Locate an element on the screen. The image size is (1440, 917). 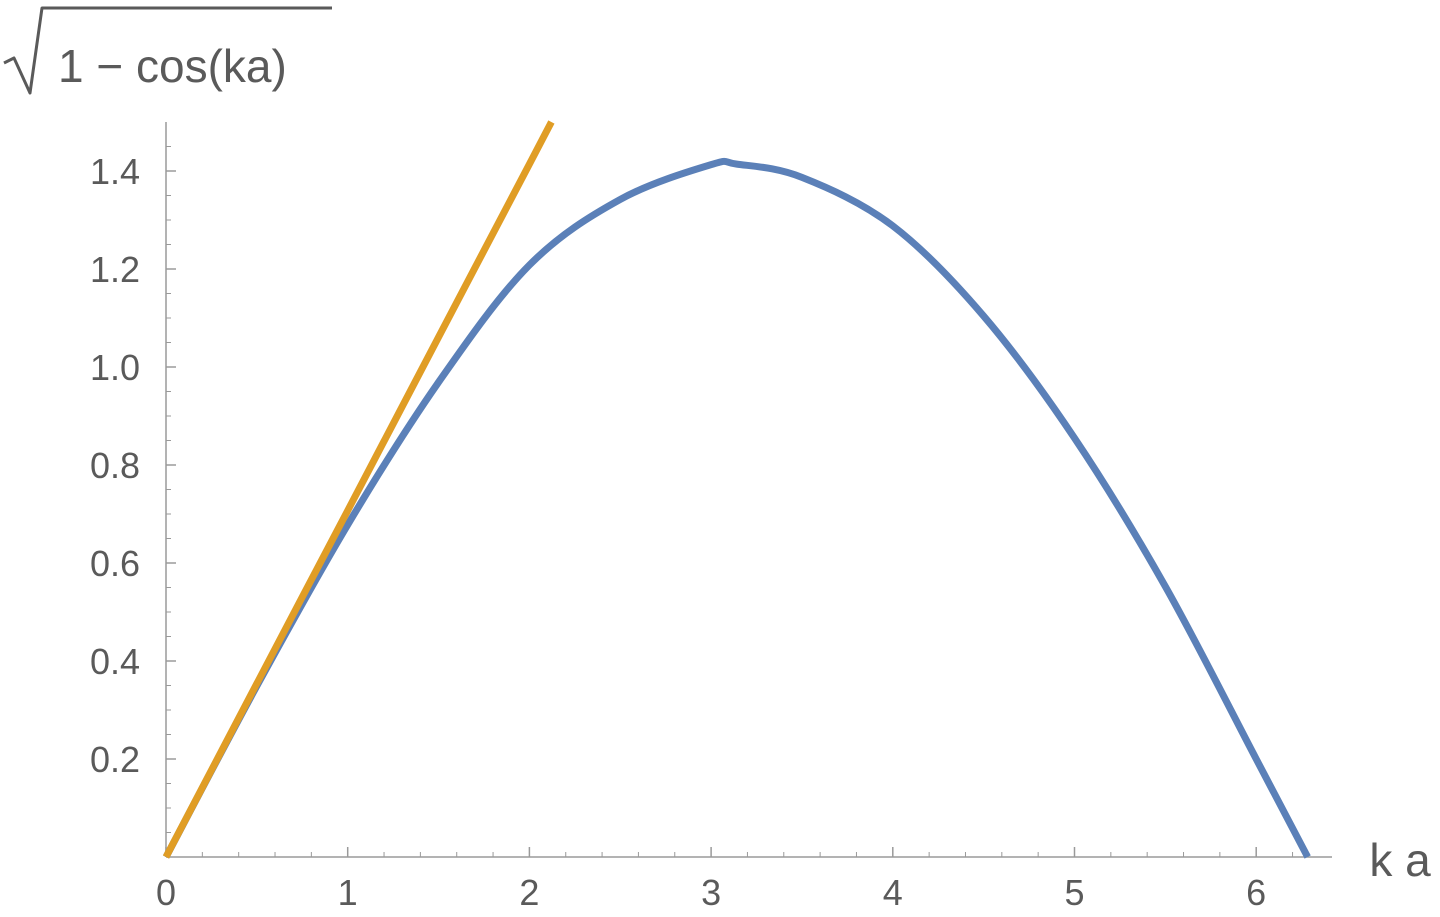
y-tick-label: 1.2 is located at coordinates (115, 269).